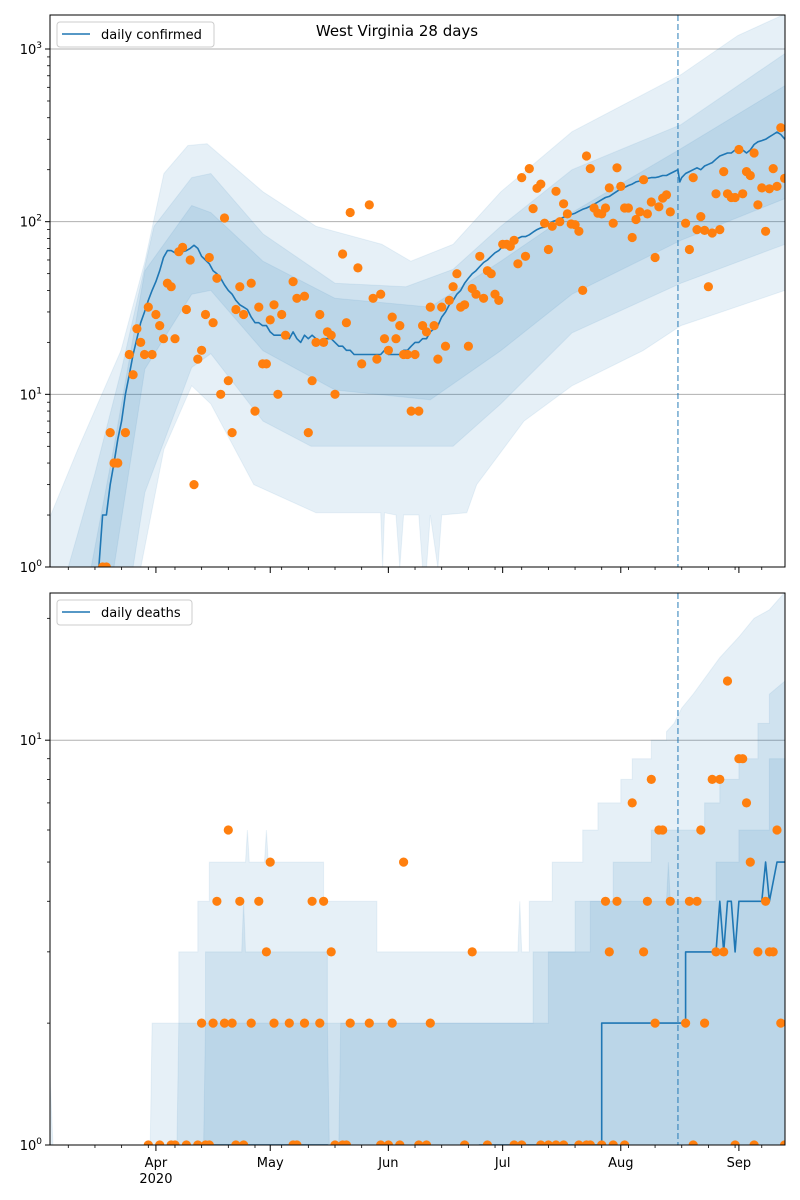 The height and width of the screenshot is (1200, 800). What do you see at coordinates (39, 219) in the screenshot?
I see `y-tick-exponent: 2` at bounding box center [39, 219].